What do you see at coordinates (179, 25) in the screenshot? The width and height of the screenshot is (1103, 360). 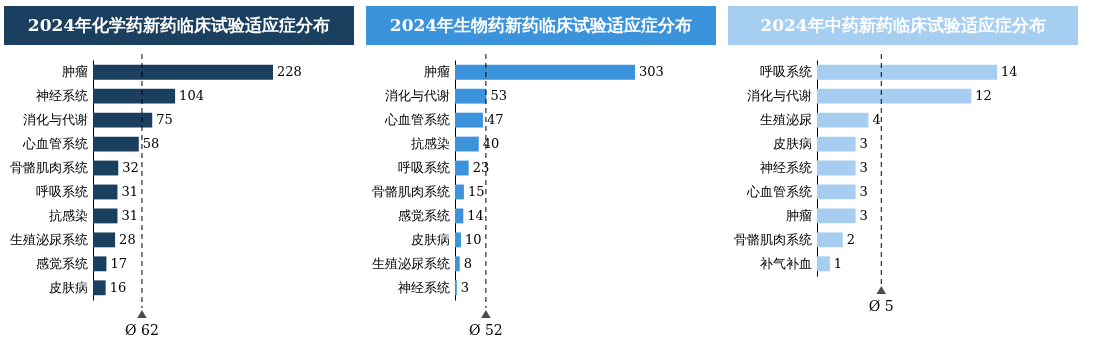 I see `chart-title: 2024年化学药新药临床试验适应症分布` at bounding box center [179, 25].